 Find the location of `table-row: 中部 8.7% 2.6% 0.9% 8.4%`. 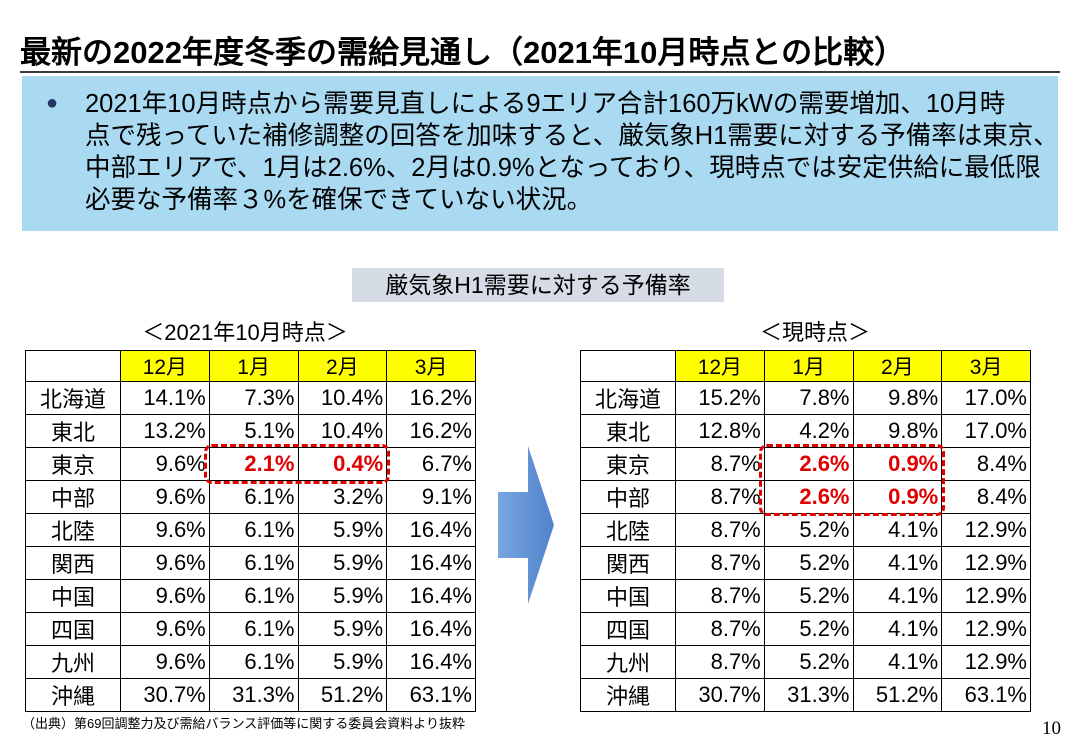

table-row: 中部 8.7% 2.6% 0.9% 8.4% is located at coordinates (805, 497).